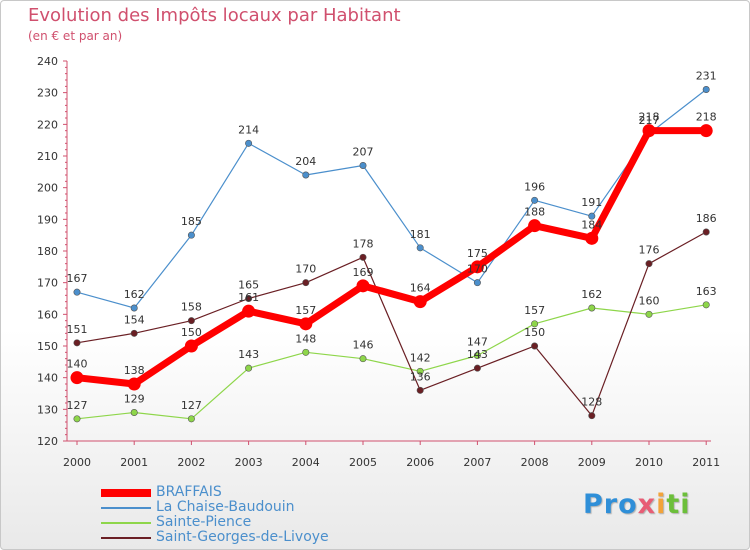 This screenshot has width=750, height=550. I want to click on data-label-la-chaise-baudouin: 231, so click(706, 76).